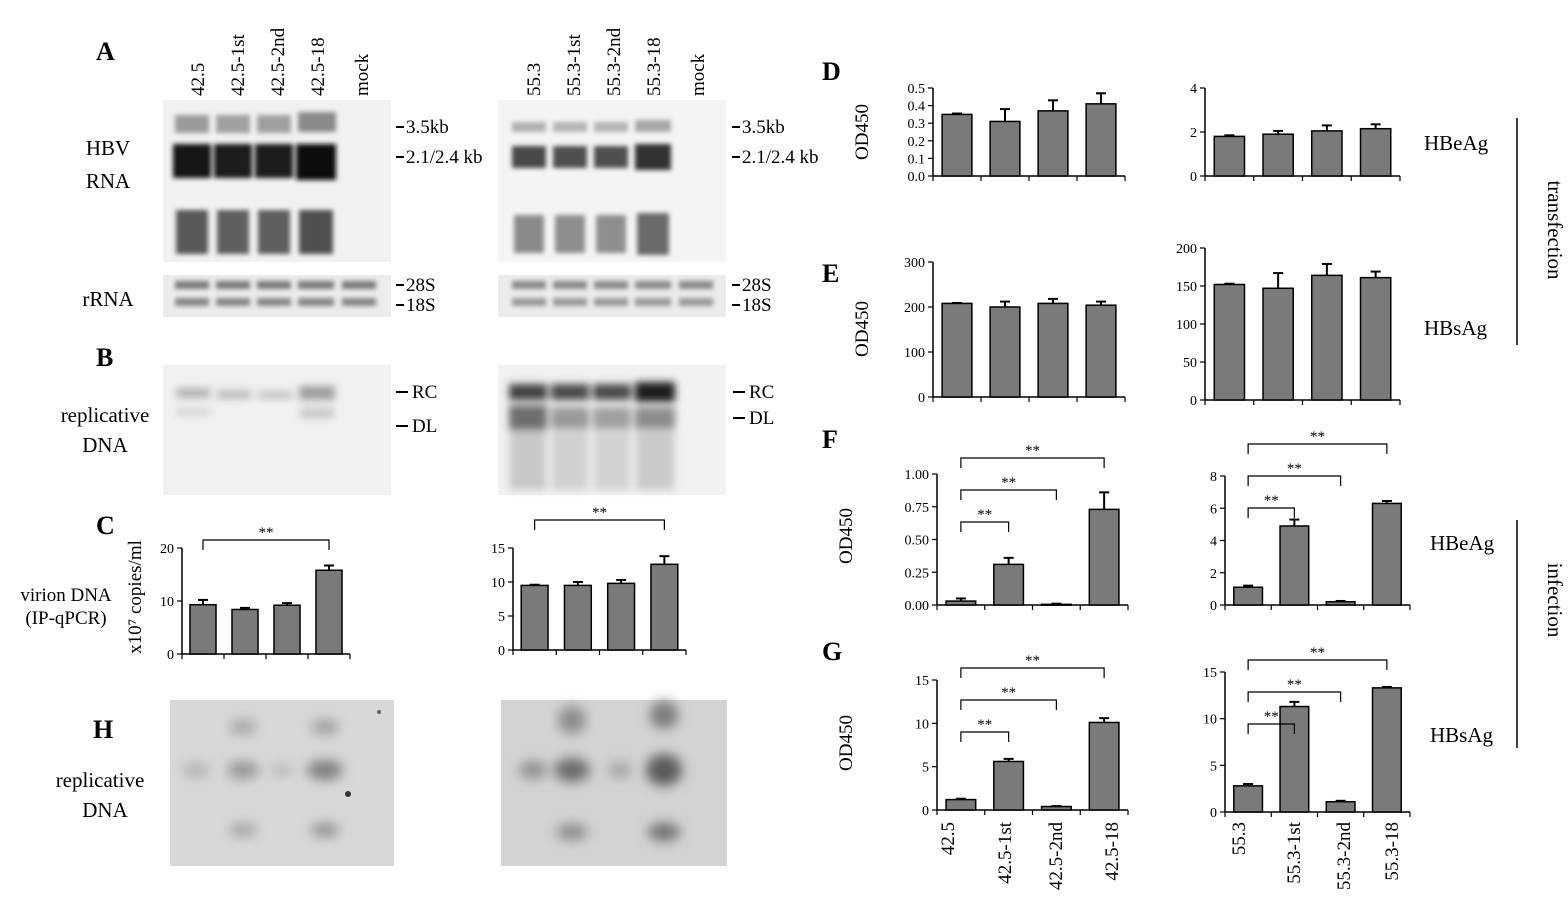  I want to click on chart-c-left: 0 10 20 **, so click(255, 594).